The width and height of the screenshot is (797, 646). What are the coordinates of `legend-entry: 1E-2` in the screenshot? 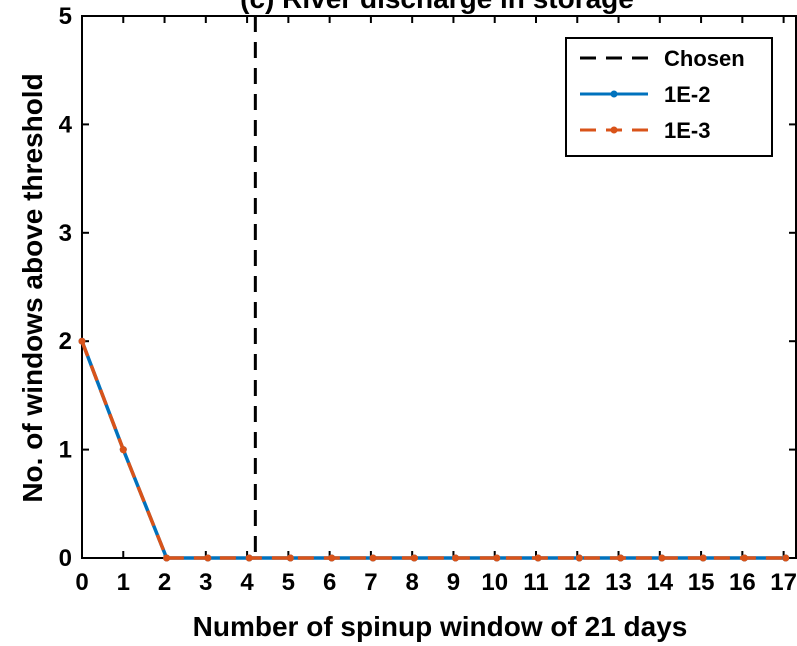 It's located at (687, 94).